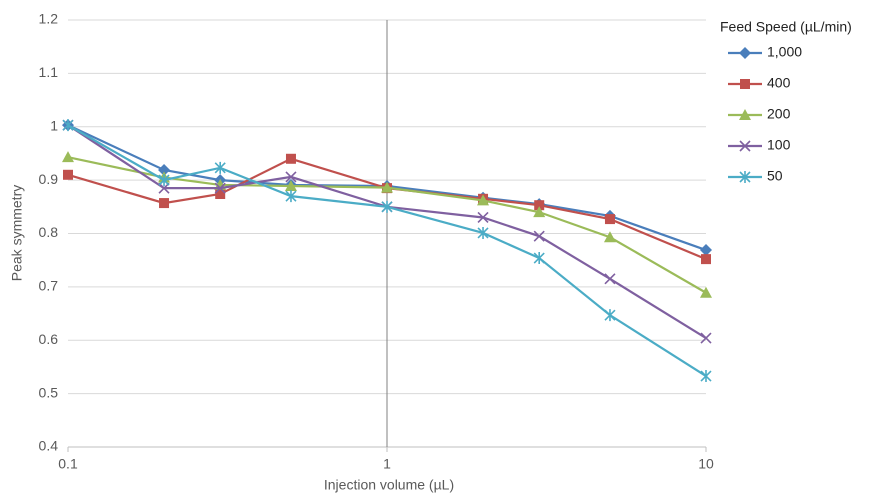 The width and height of the screenshot is (880, 497). Describe the element at coordinates (387, 464) in the screenshot. I see `x-tick-label: 1` at that location.